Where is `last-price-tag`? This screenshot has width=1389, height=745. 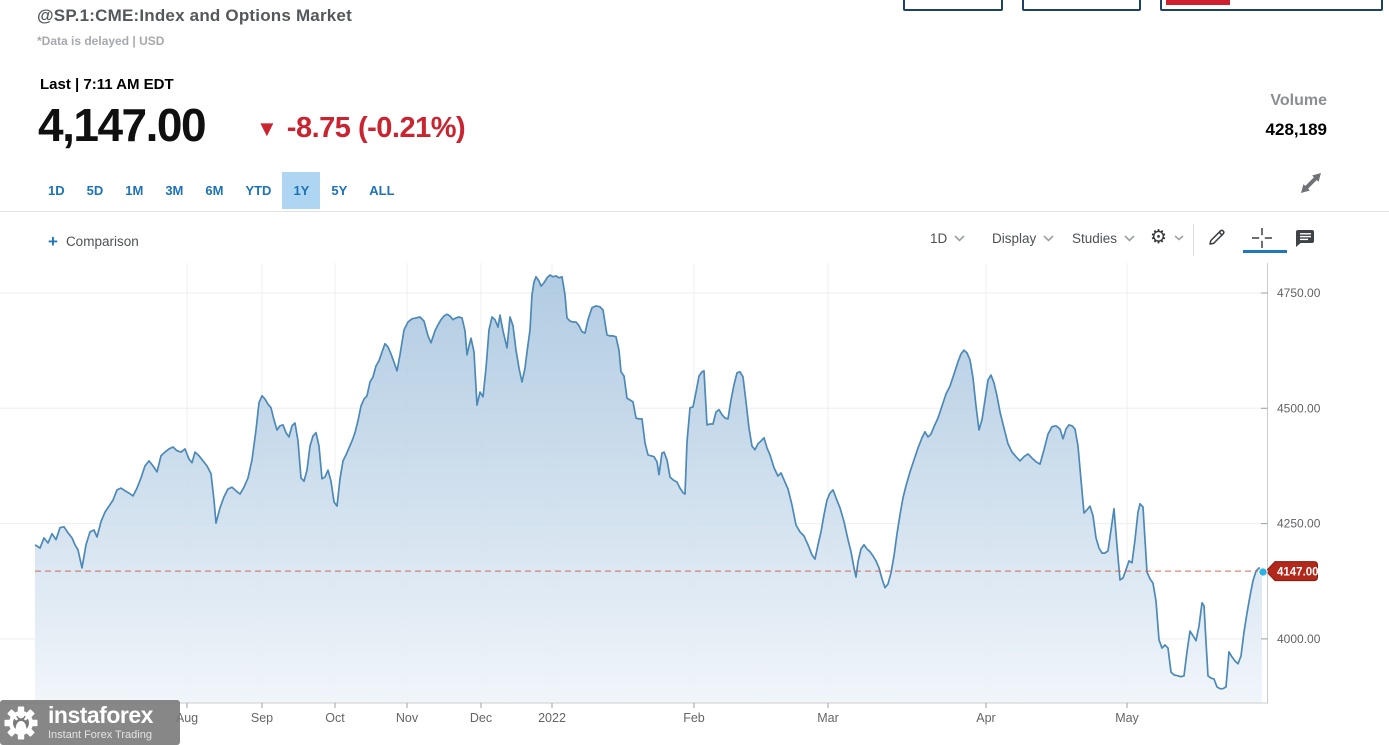
last-price-tag is located at coordinates (1291, 571).